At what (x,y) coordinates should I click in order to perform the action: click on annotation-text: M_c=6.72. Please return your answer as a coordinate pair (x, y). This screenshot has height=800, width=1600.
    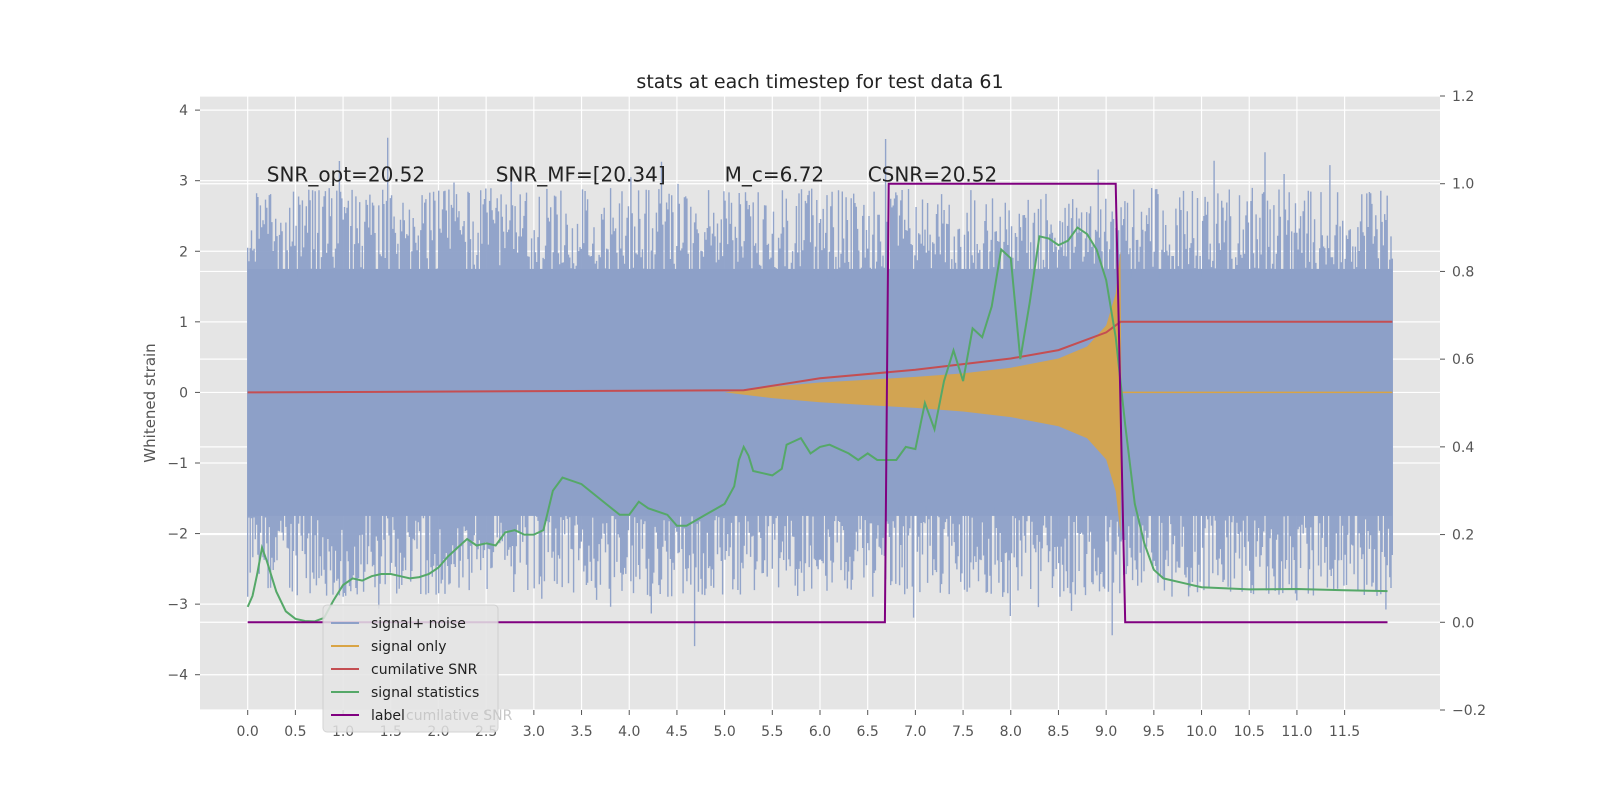
    Looking at the image, I should click on (775, 175).